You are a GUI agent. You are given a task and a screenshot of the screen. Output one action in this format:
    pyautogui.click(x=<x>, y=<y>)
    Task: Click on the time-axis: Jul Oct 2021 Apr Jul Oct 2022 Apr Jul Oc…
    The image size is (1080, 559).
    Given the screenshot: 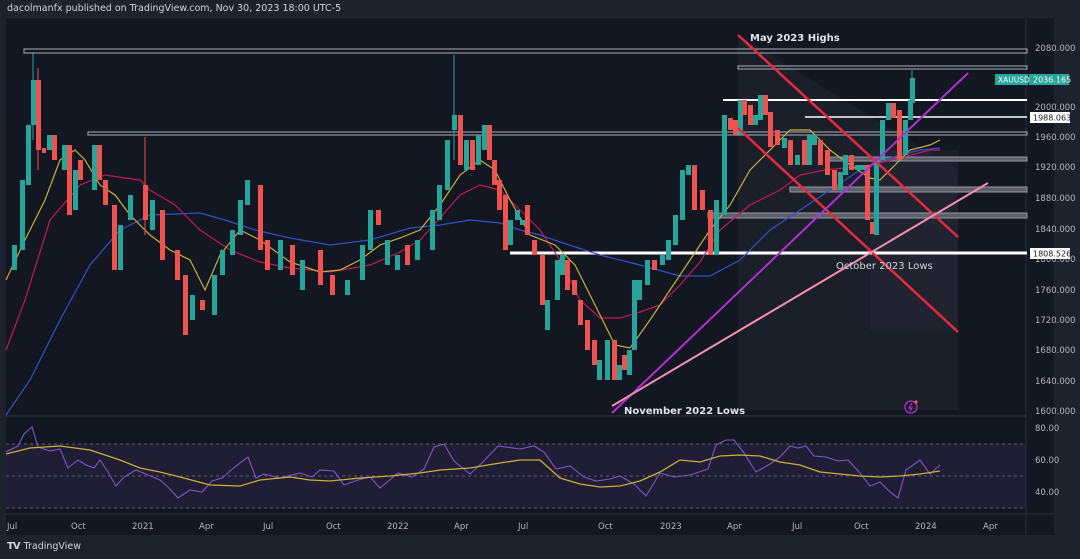 What is the action you would take?
    pyautogui.click(x=502, y=527)
    